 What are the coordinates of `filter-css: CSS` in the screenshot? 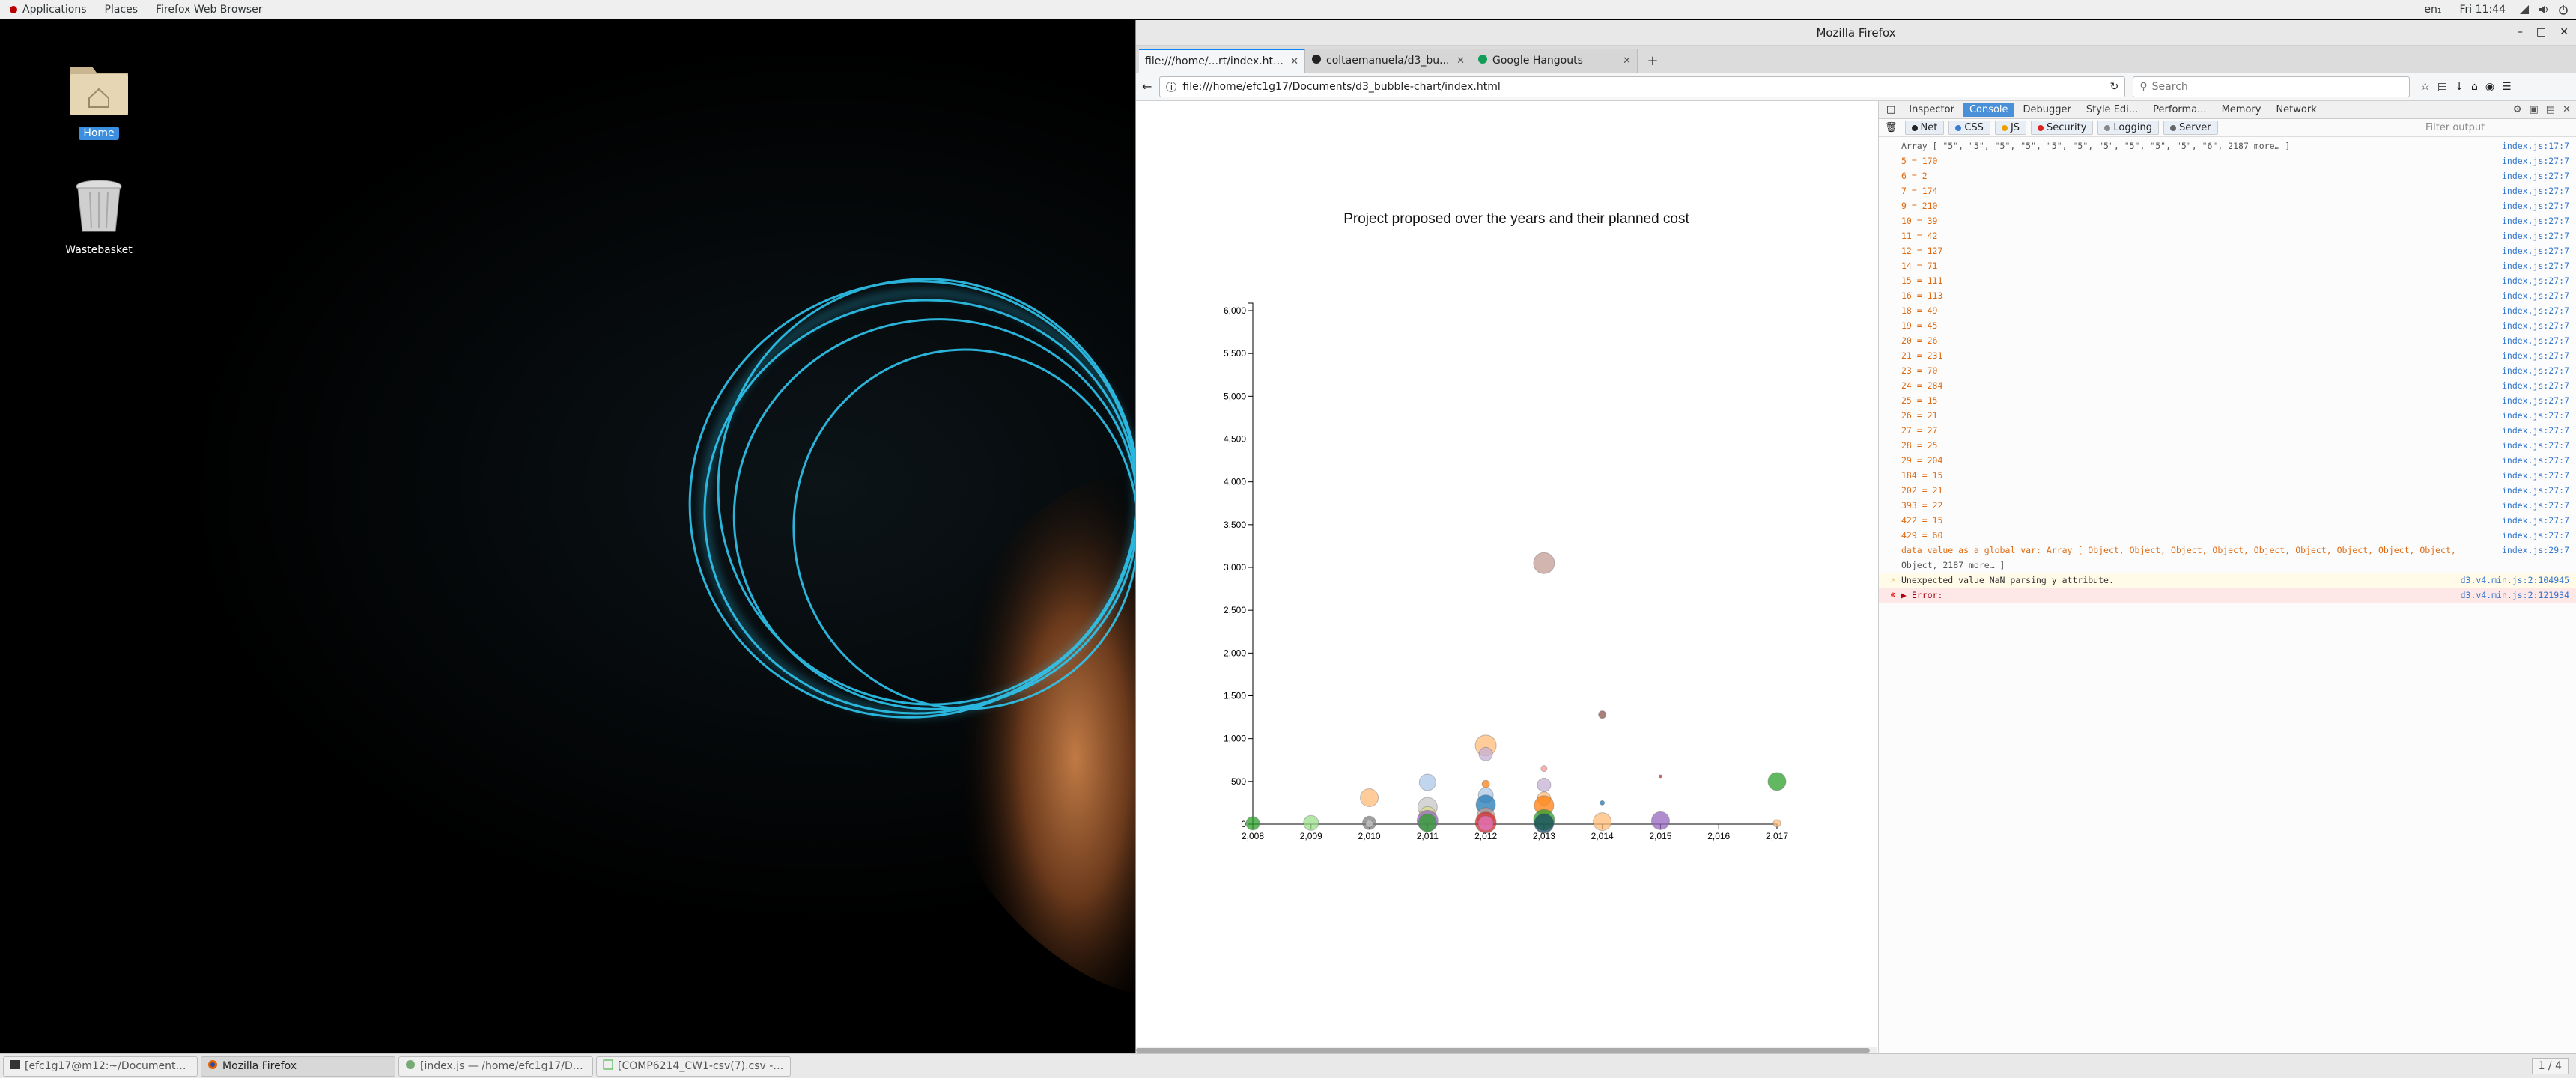 It's located at (1969, 128).